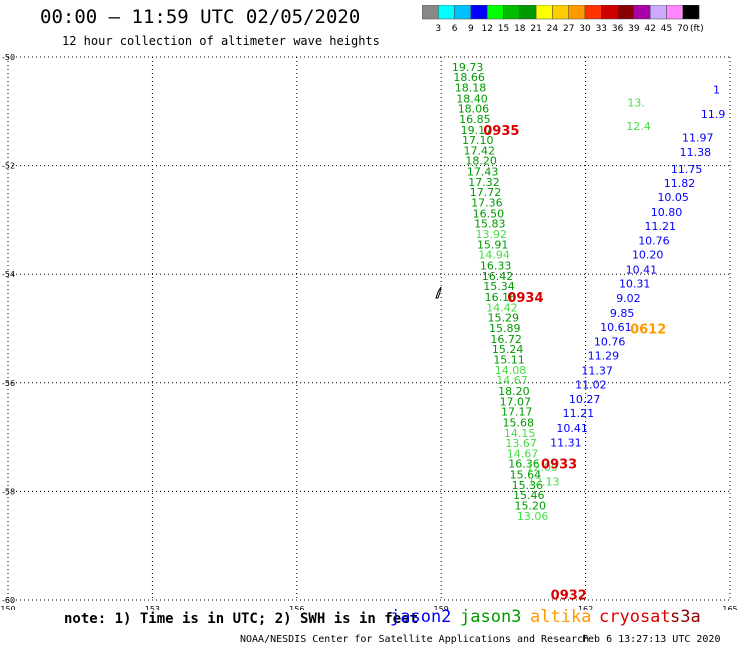 This screenshot has height=650, width=740. Describe the element at coordinates (698, 137) in the screenshot. I see `data-label: 11.97` at that location.